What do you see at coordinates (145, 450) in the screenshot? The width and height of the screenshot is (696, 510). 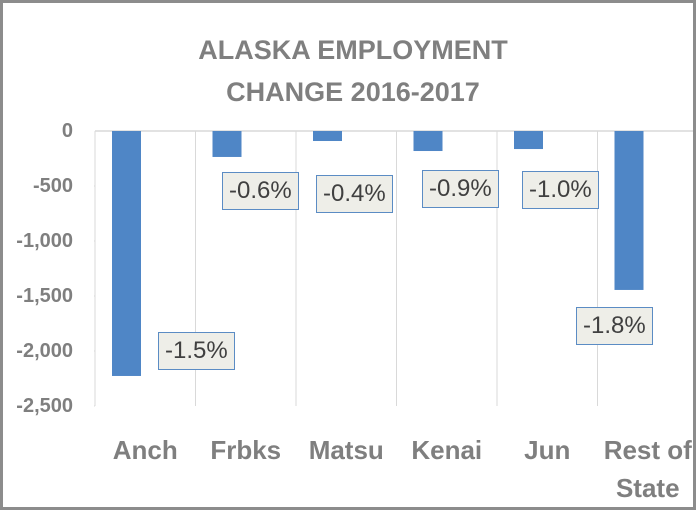 I see `x-tick-label: Anch` at bounding box center [145, 450].